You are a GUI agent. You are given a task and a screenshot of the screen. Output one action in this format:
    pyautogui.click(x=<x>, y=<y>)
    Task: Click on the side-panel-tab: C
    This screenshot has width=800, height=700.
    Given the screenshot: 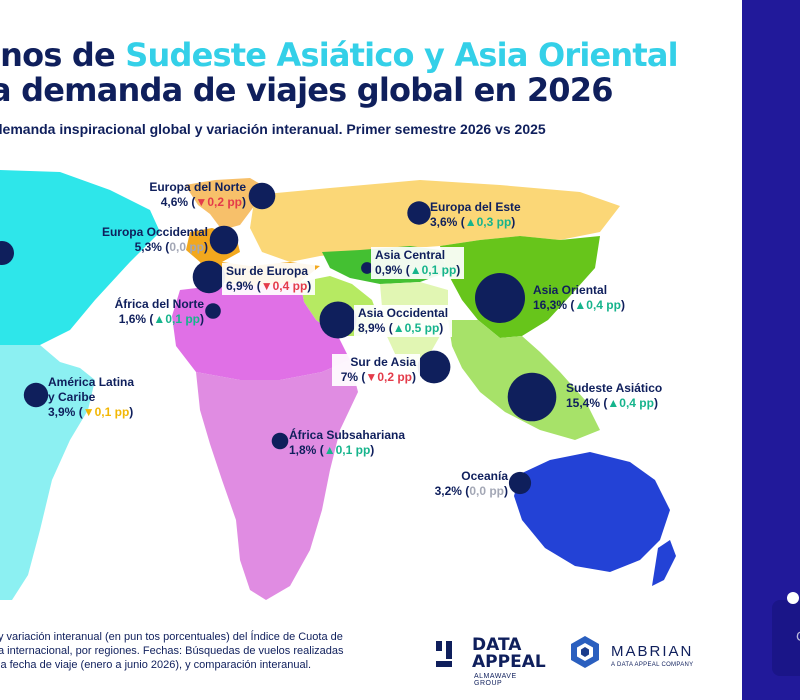 What is the action you would take?
    pyautogui.click(x=786, y=638)
    